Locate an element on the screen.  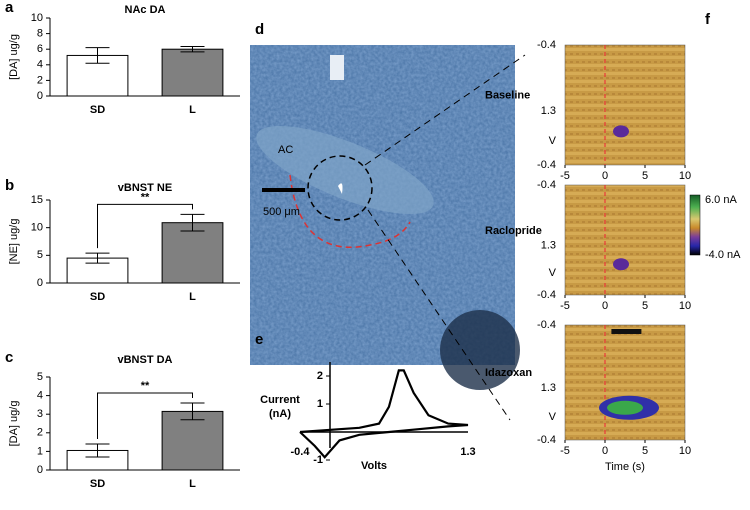
region-label: AC is located at coordinates (285, 150).